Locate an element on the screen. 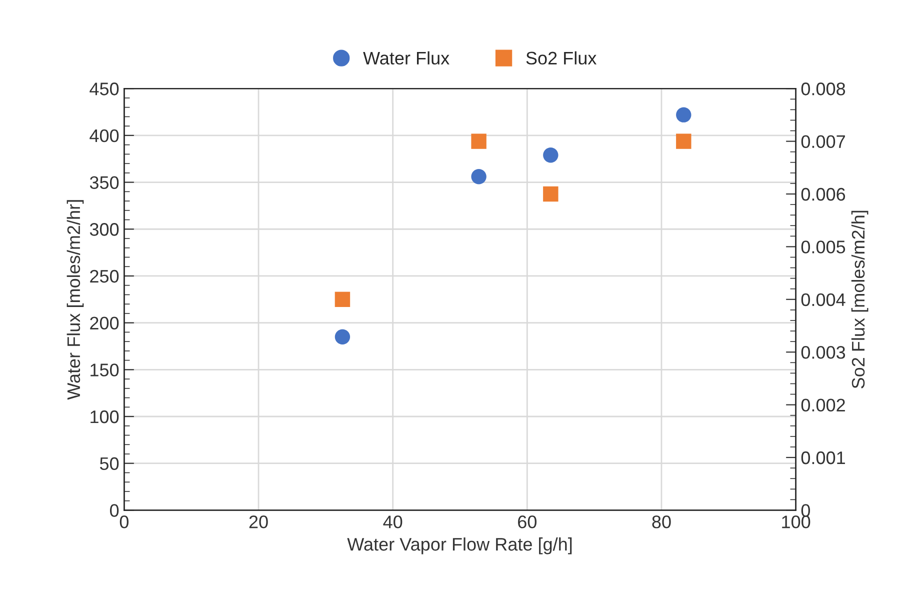 The image size is (920, 611). y2-tick-label: 0.005 is located at coordinates (823, 247).